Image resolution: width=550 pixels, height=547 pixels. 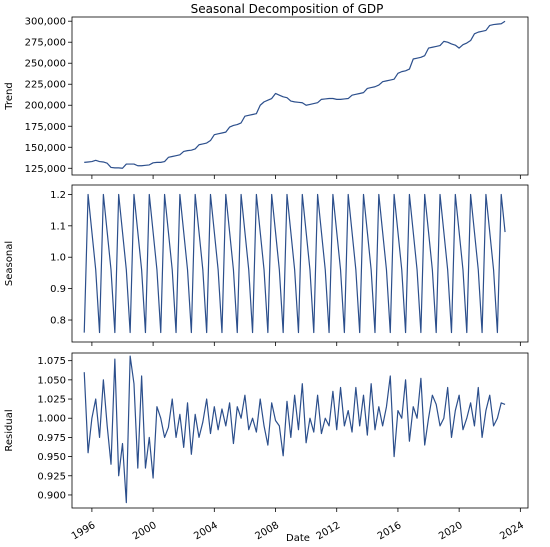 I want to click on y-tick-label: 175,000, so click(x=45, y=127).